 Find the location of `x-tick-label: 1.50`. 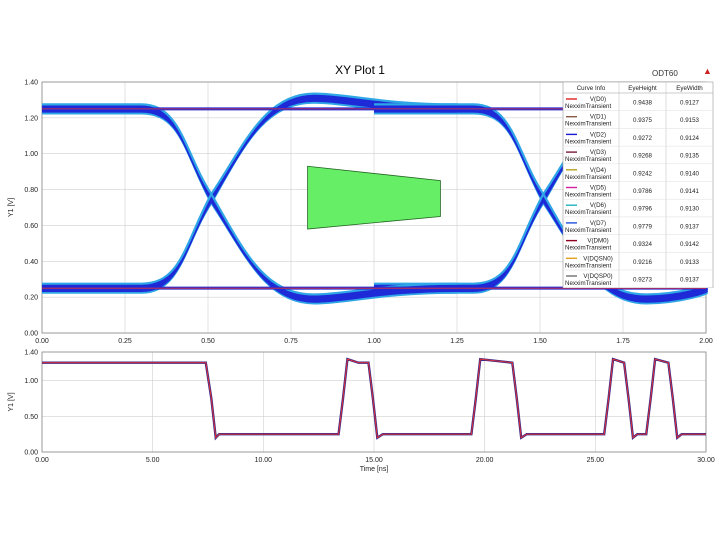

x-tick-label: 1.50 is located at coordinates (540, 341).